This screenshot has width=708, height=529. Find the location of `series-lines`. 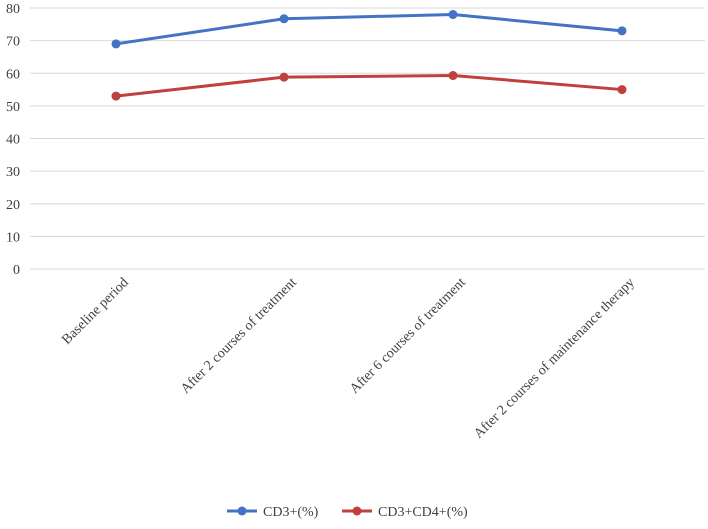

series-lines is located at coordinates (369, 55).